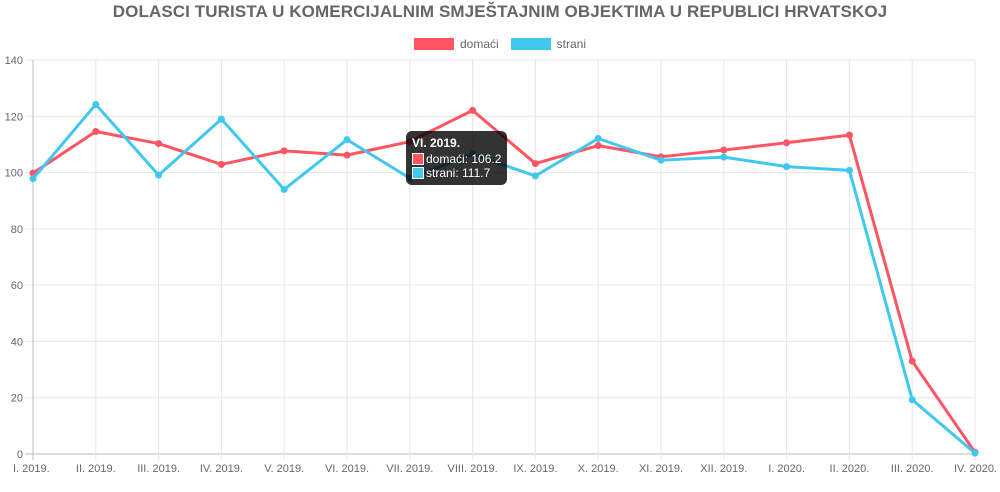 This screenshot has width=1000, height=492. Describe the element at coordinates (912, 361) in the screenshot. I see `data-point-domaci-iii-2020` at that location.